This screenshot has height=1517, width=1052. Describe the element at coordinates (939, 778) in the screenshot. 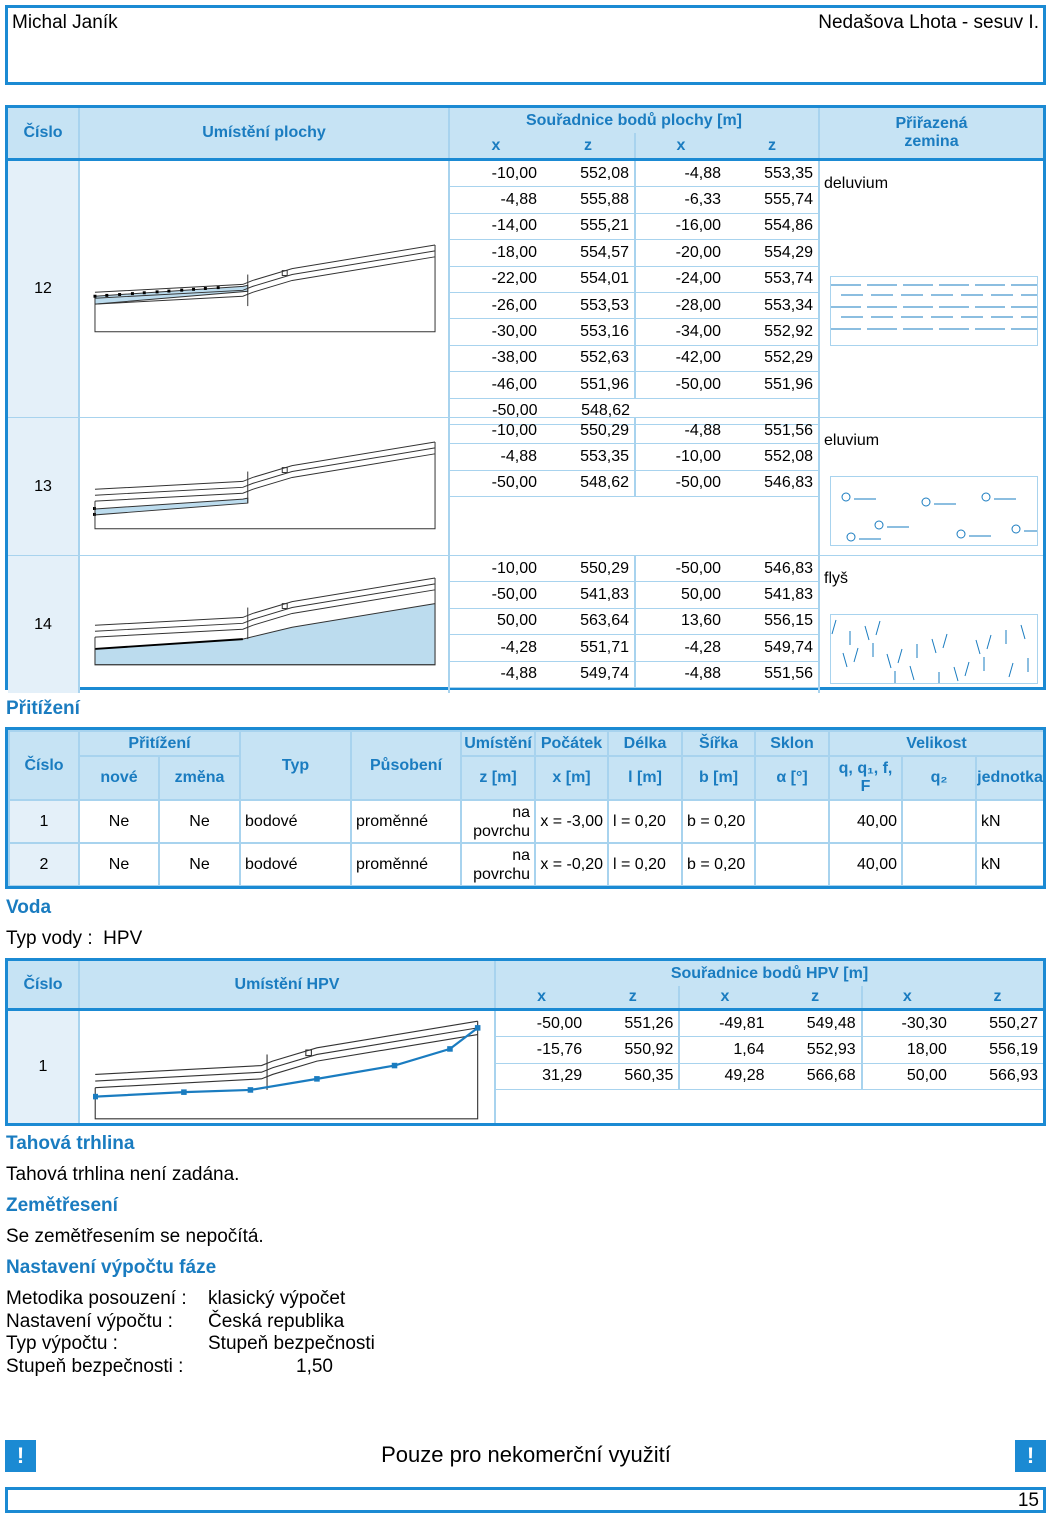

I see `header-cell: q₂` at that location.